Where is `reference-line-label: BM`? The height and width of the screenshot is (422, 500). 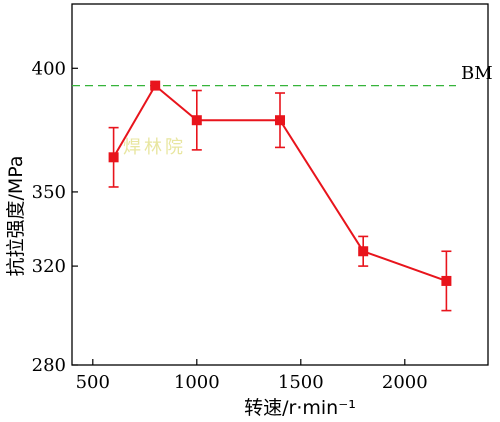
reference-line-label: BM is located at coordinates (477, 73).